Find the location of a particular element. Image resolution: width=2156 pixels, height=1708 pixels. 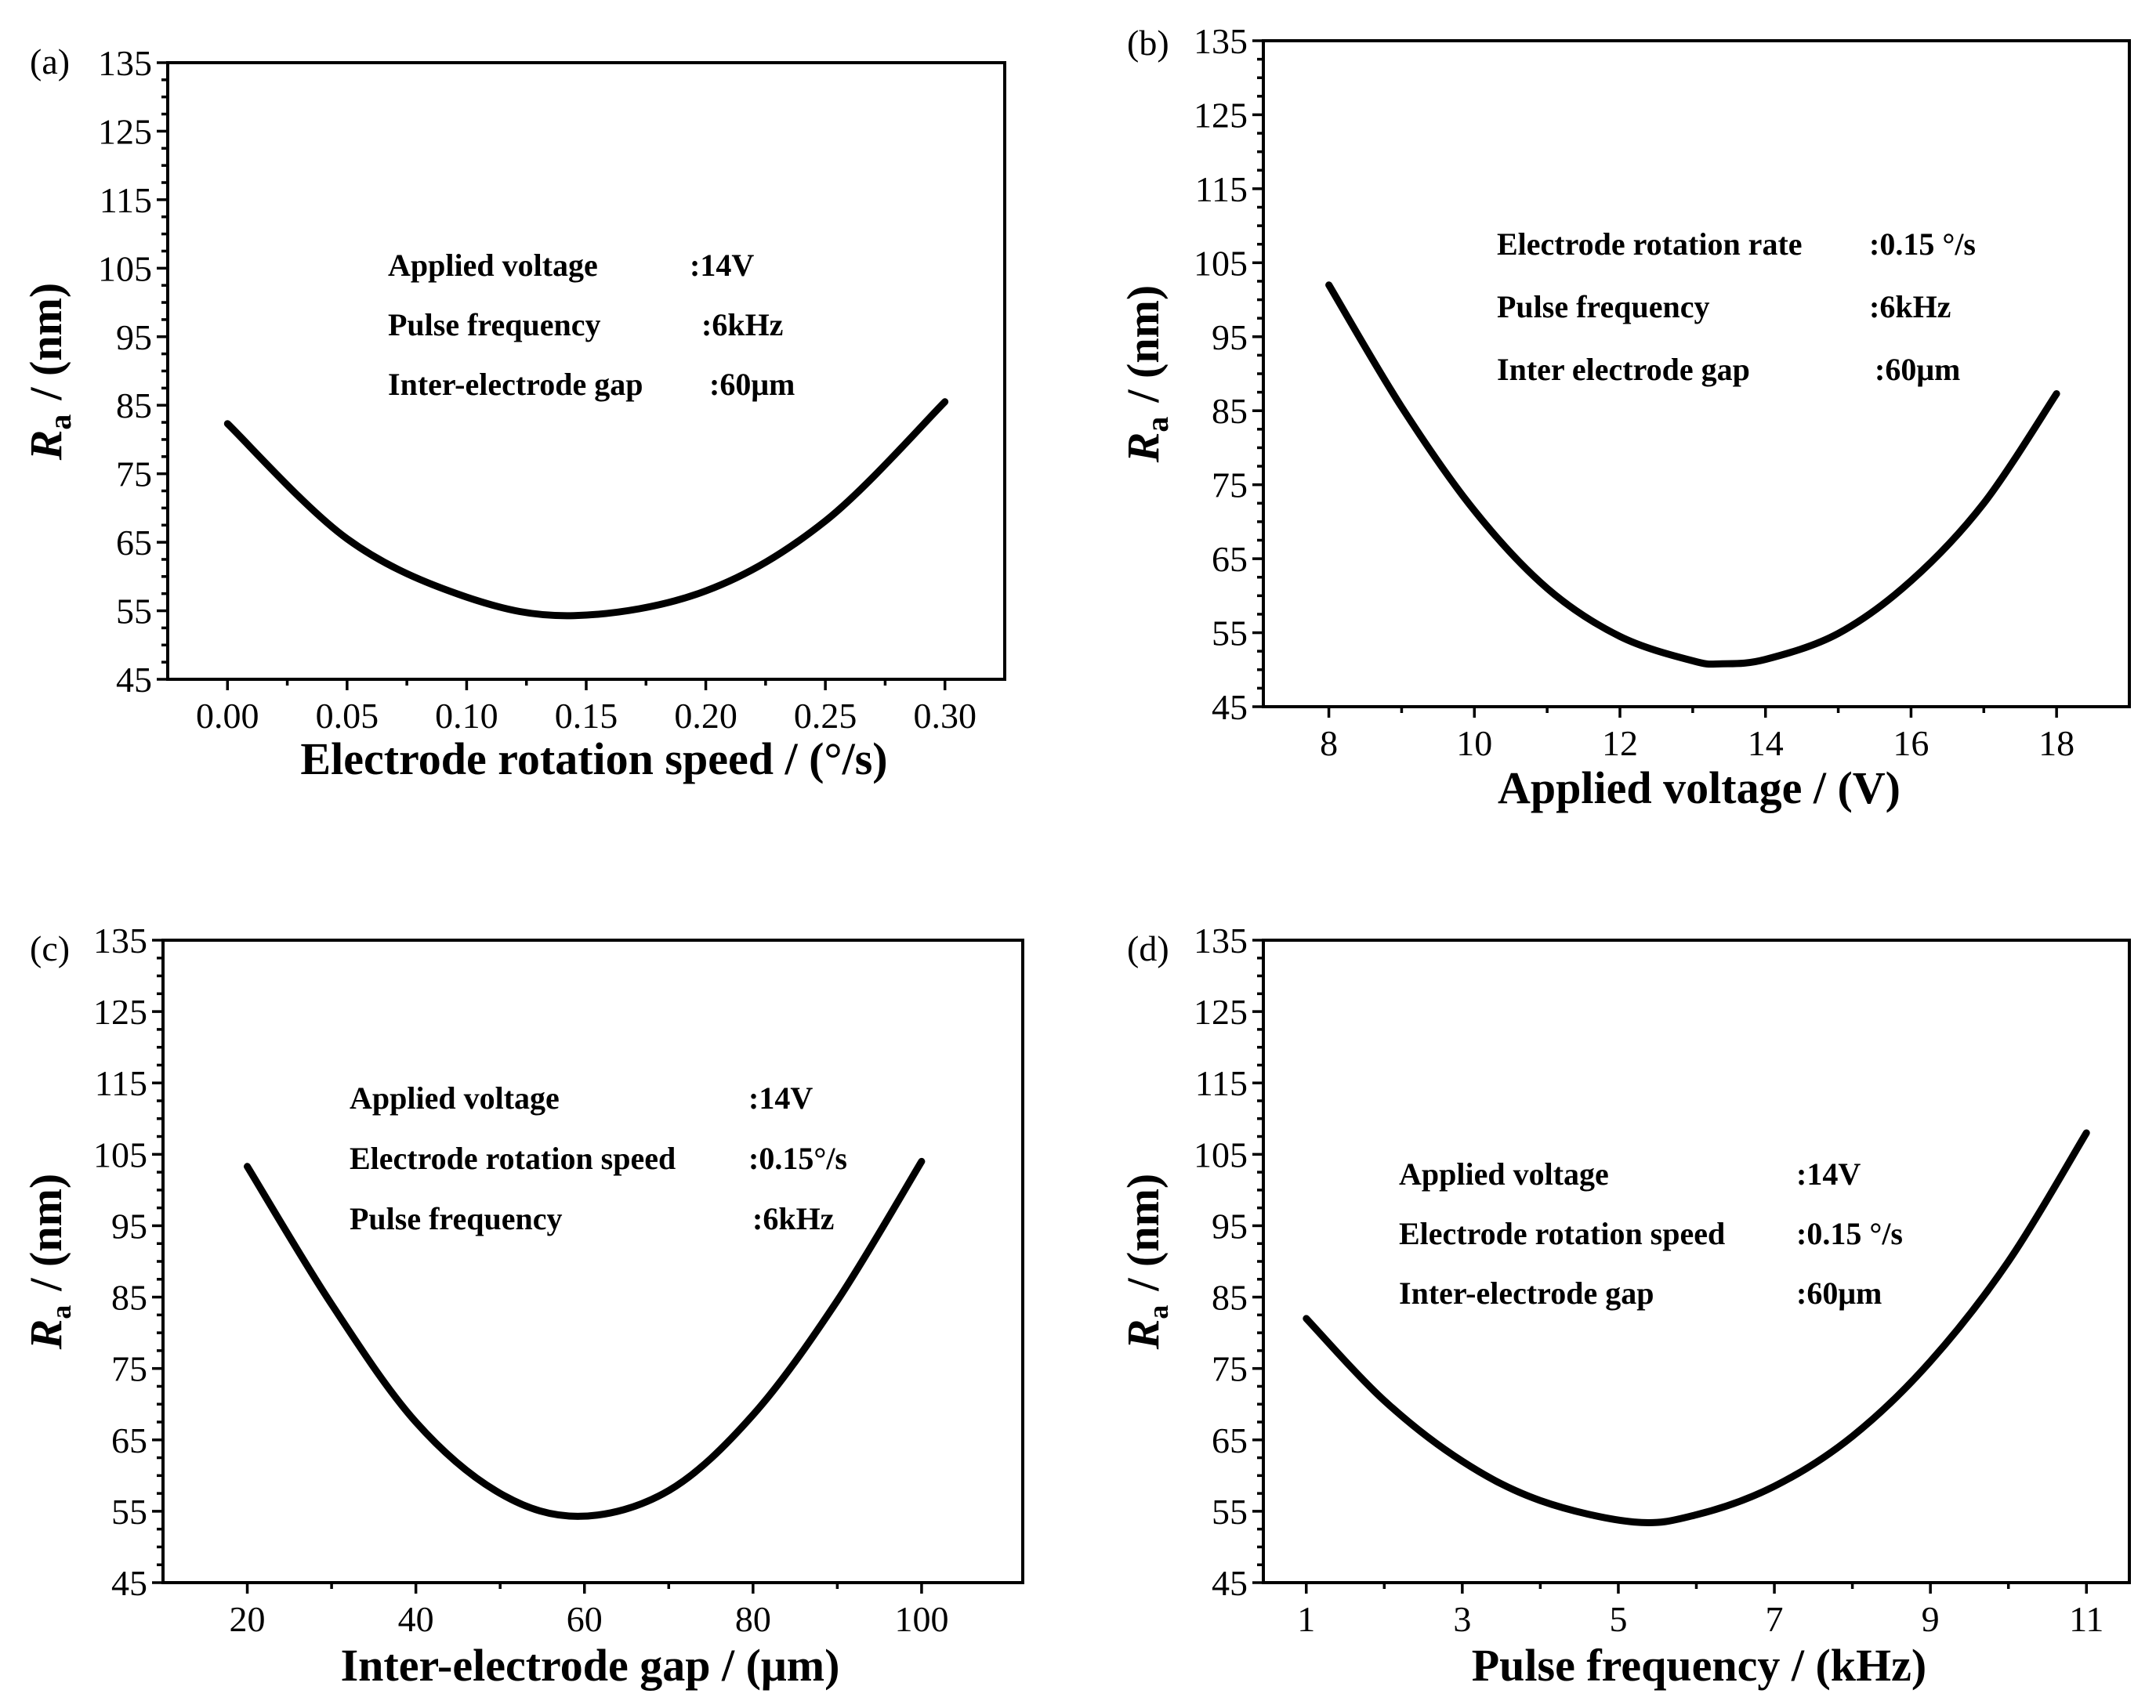

y-axis-title-d: Ra / (nm) is located at coordinates (1146, 1262).